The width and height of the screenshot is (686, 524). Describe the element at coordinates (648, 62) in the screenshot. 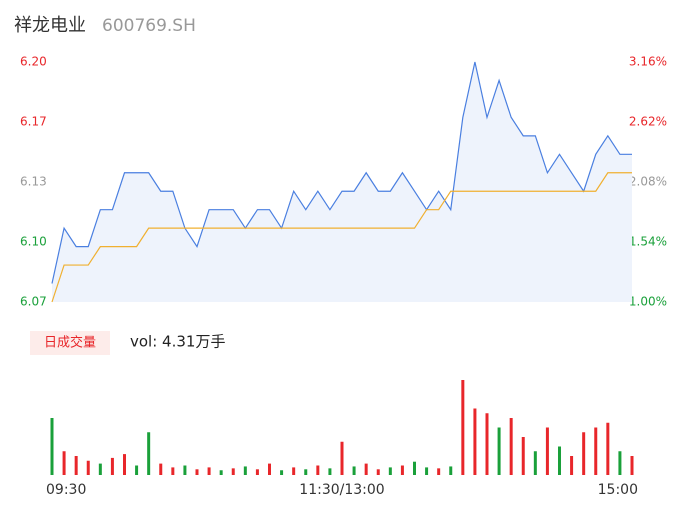

I see `y2-tick-label: 3.16%` at that location.